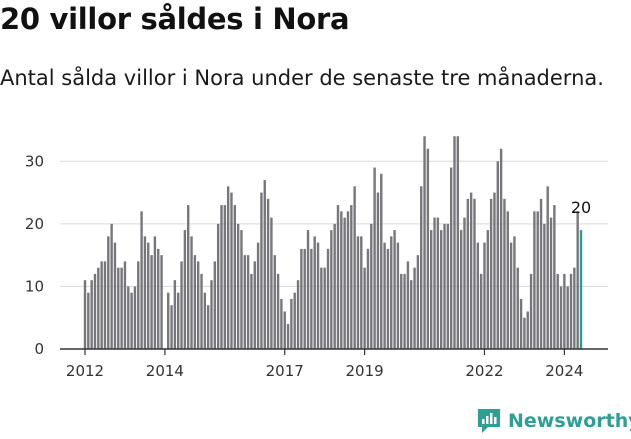  Describe the element at coordinates (581, 289) in the screenshot. I see `bar-highlight` at that location.